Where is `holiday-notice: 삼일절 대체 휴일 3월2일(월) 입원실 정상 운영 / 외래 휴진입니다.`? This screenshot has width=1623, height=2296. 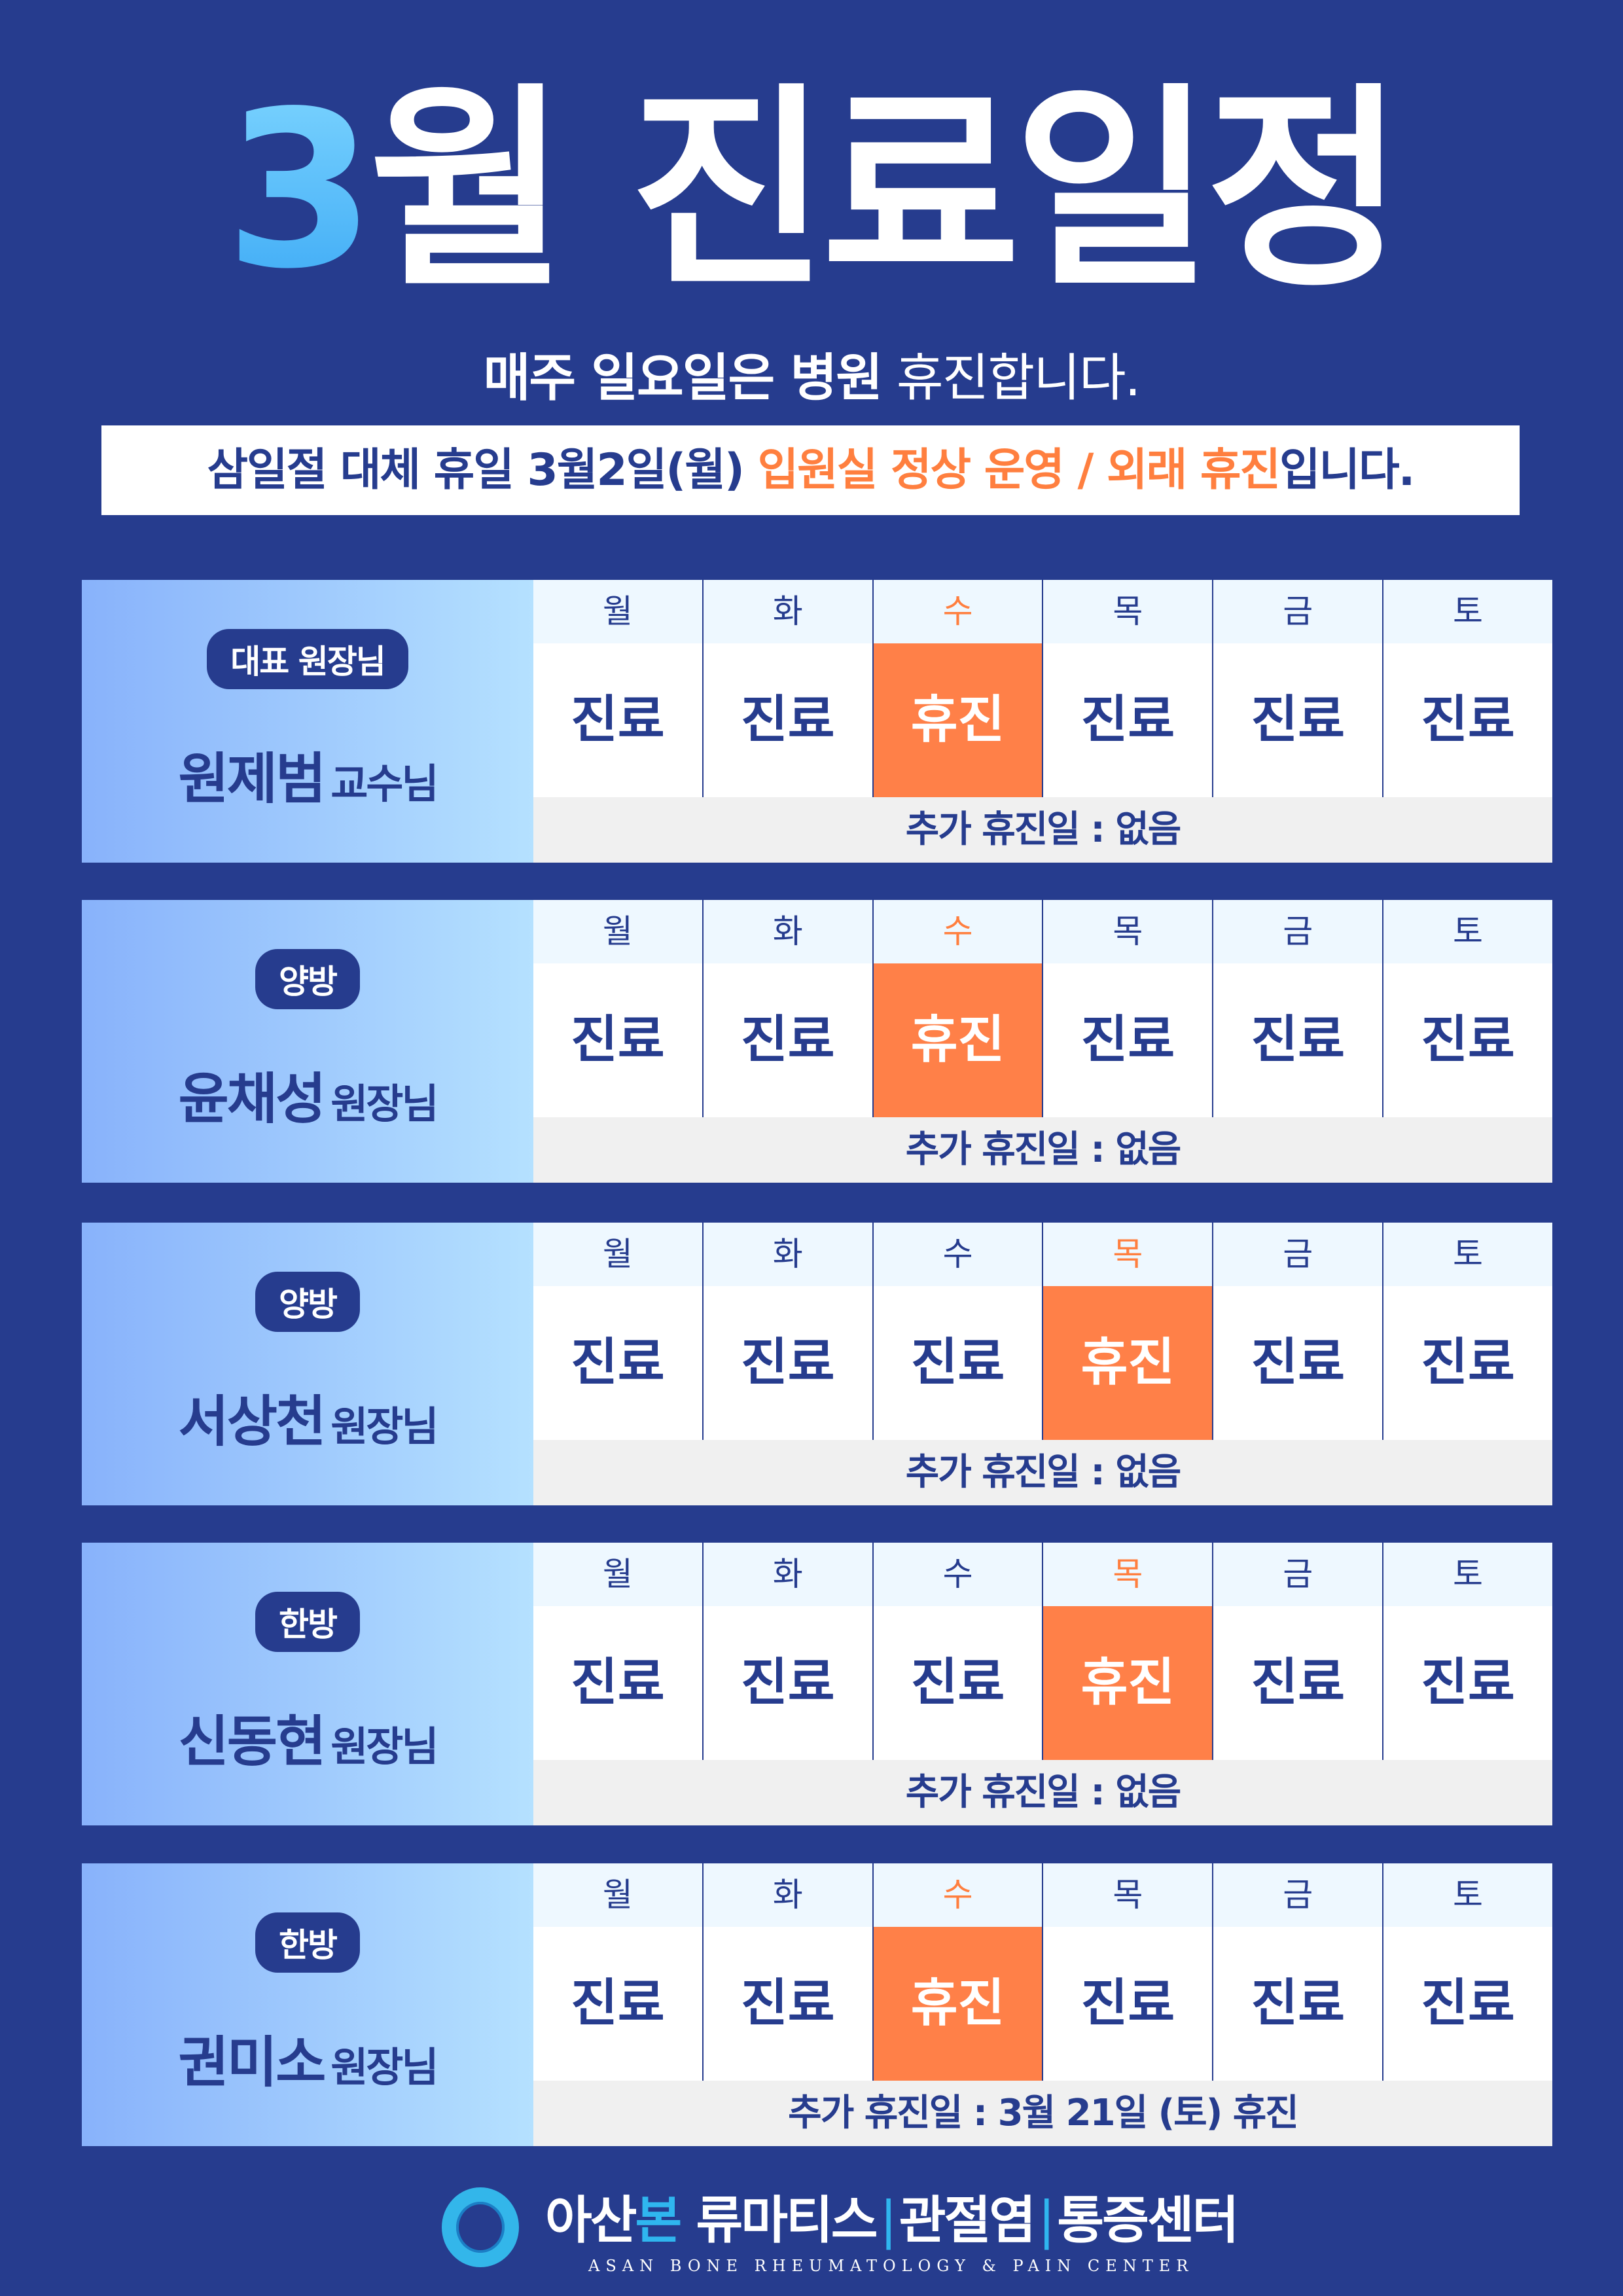
holiday-notice: 삼일절 대체 휴일 3월2일(월) 입원실 정상 운영 / 외래 휴진입니다. is located at coordinates (810, 470).